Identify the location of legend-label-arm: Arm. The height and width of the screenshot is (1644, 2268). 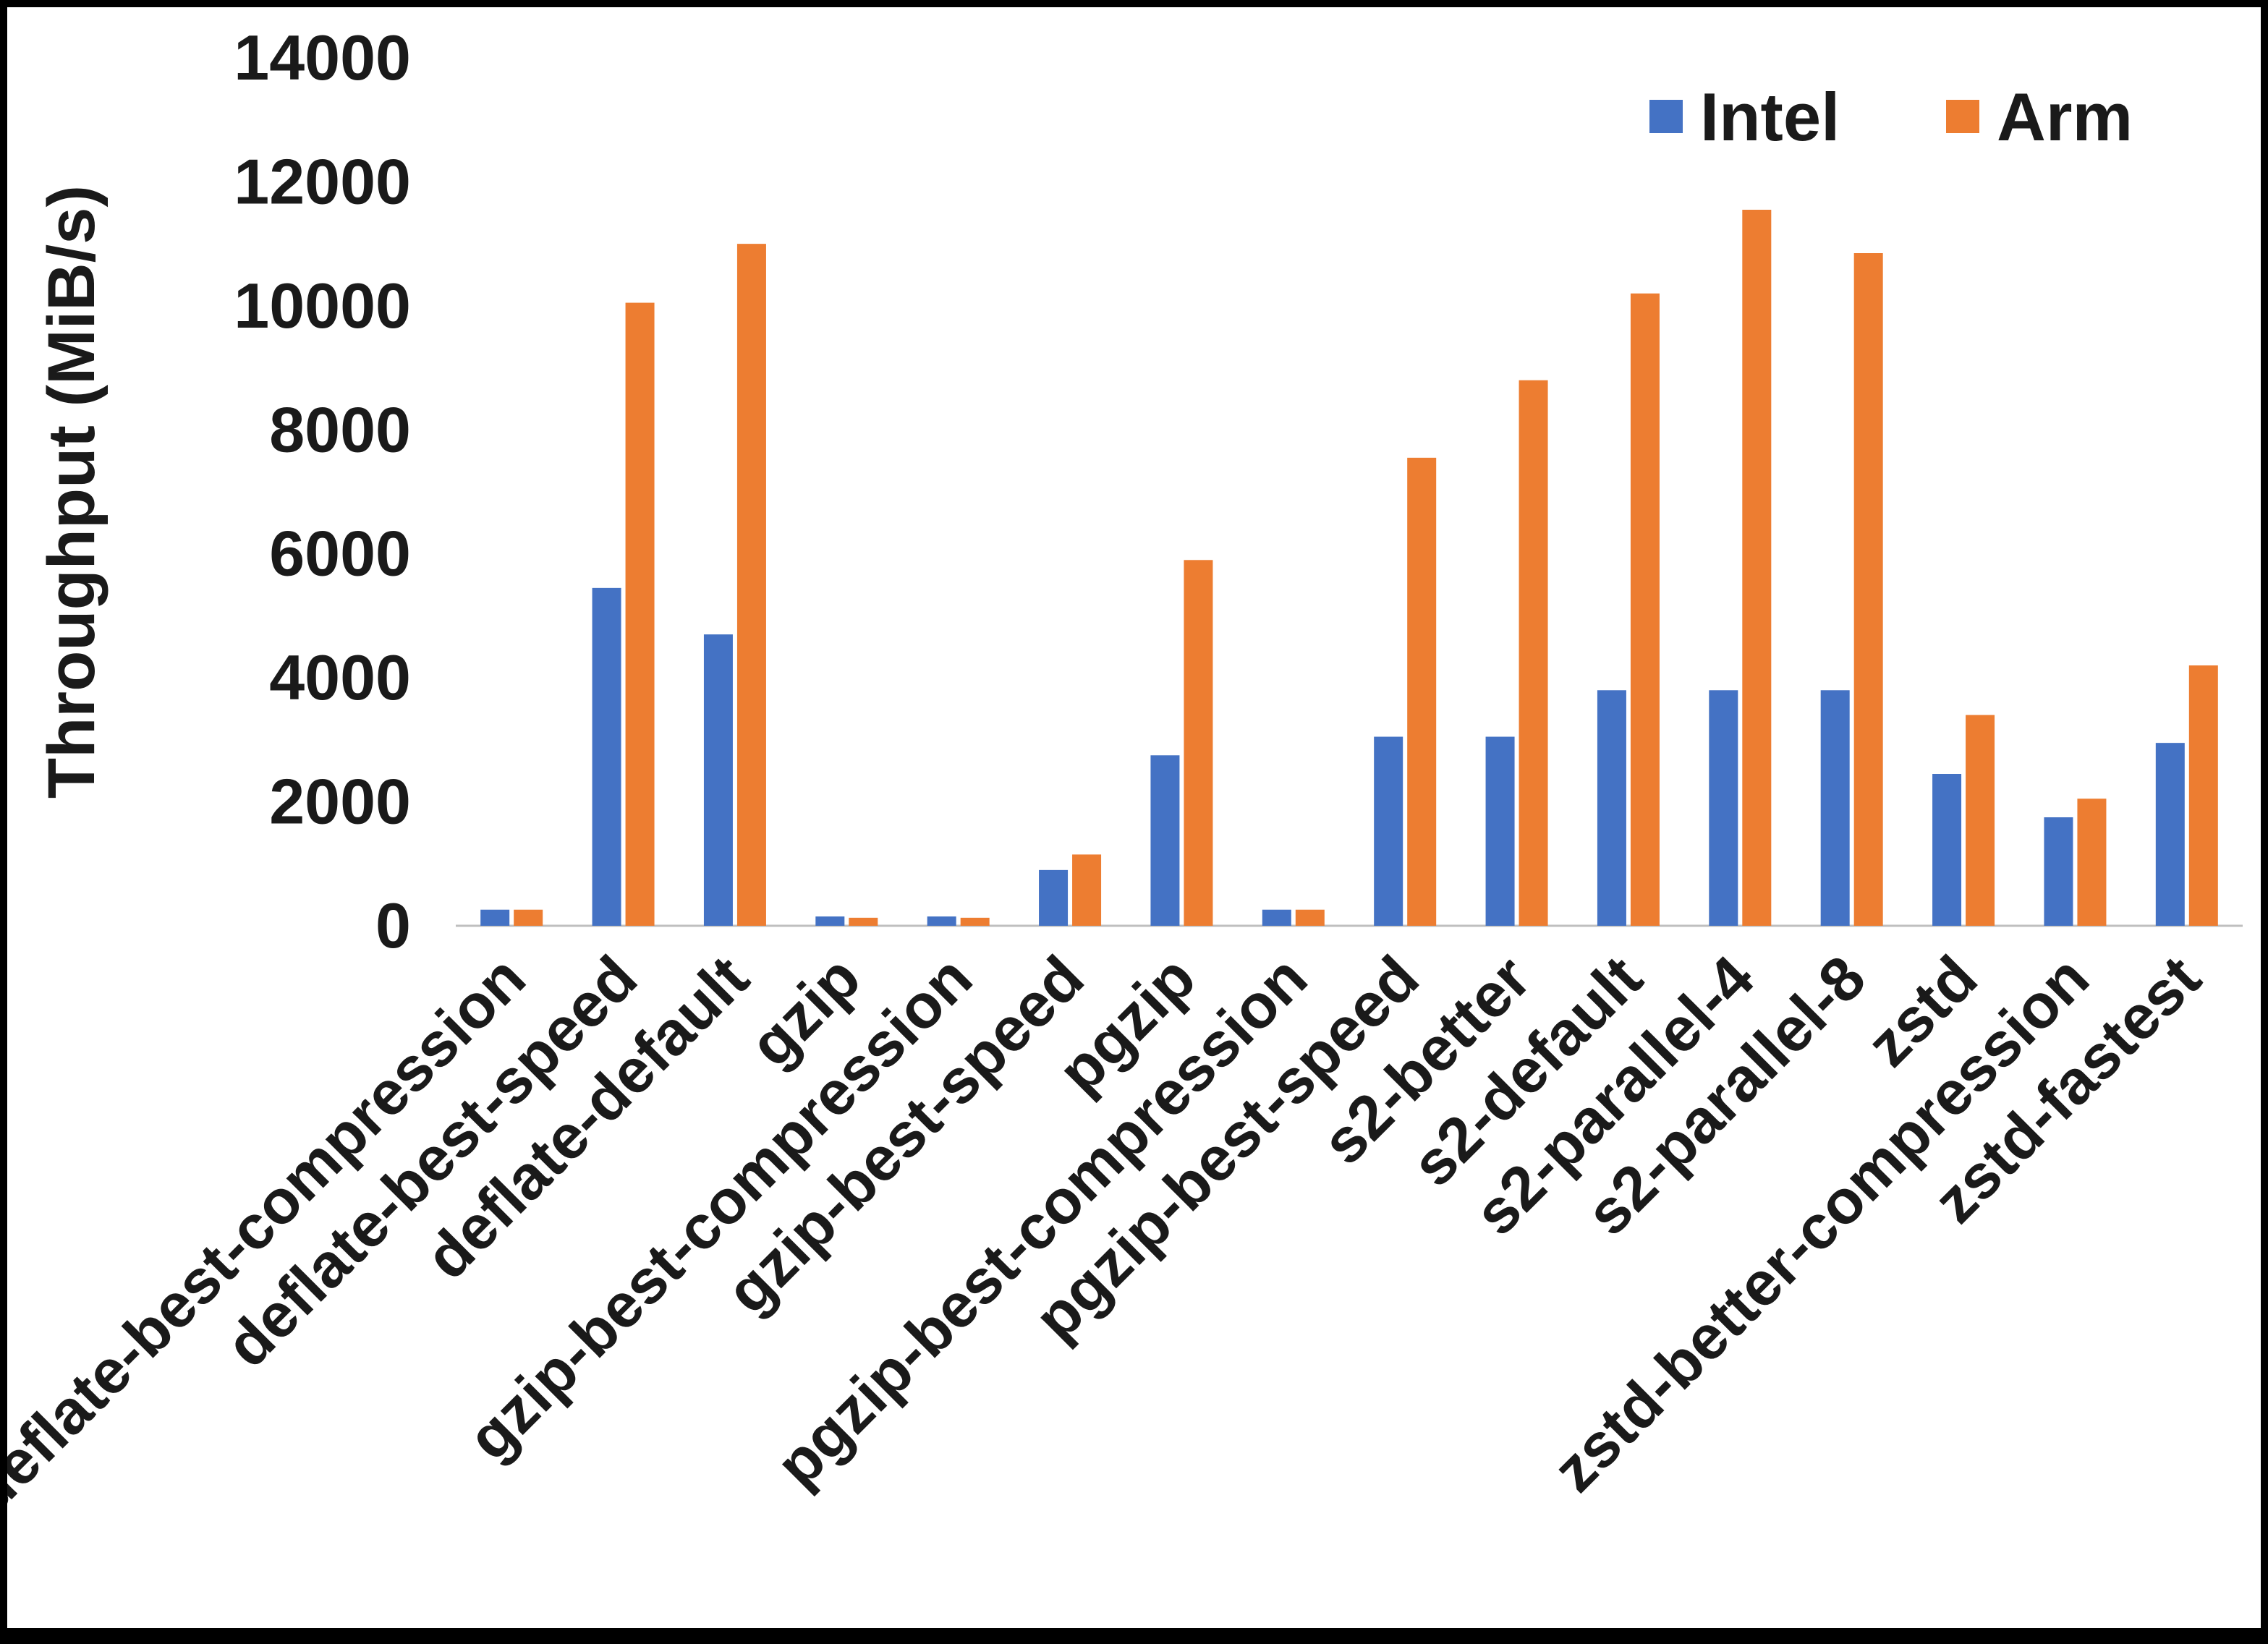
(2065, 117).